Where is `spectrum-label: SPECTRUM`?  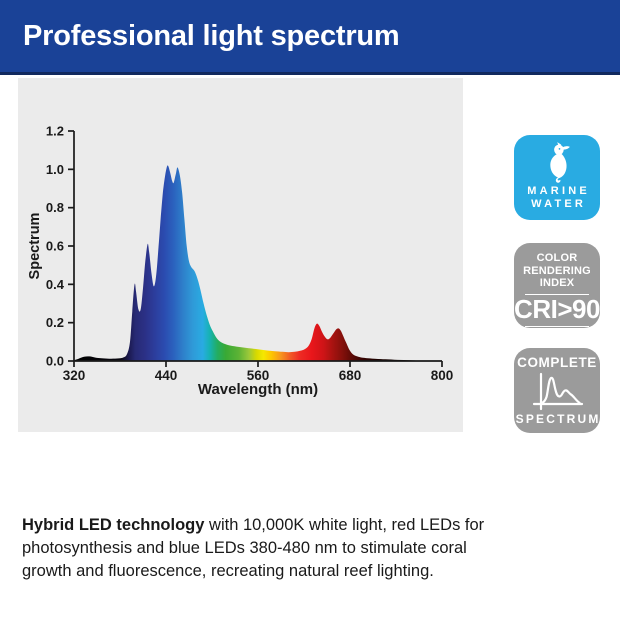
spectrum-label: SPECTRUM is located at coordinates (558, 419).